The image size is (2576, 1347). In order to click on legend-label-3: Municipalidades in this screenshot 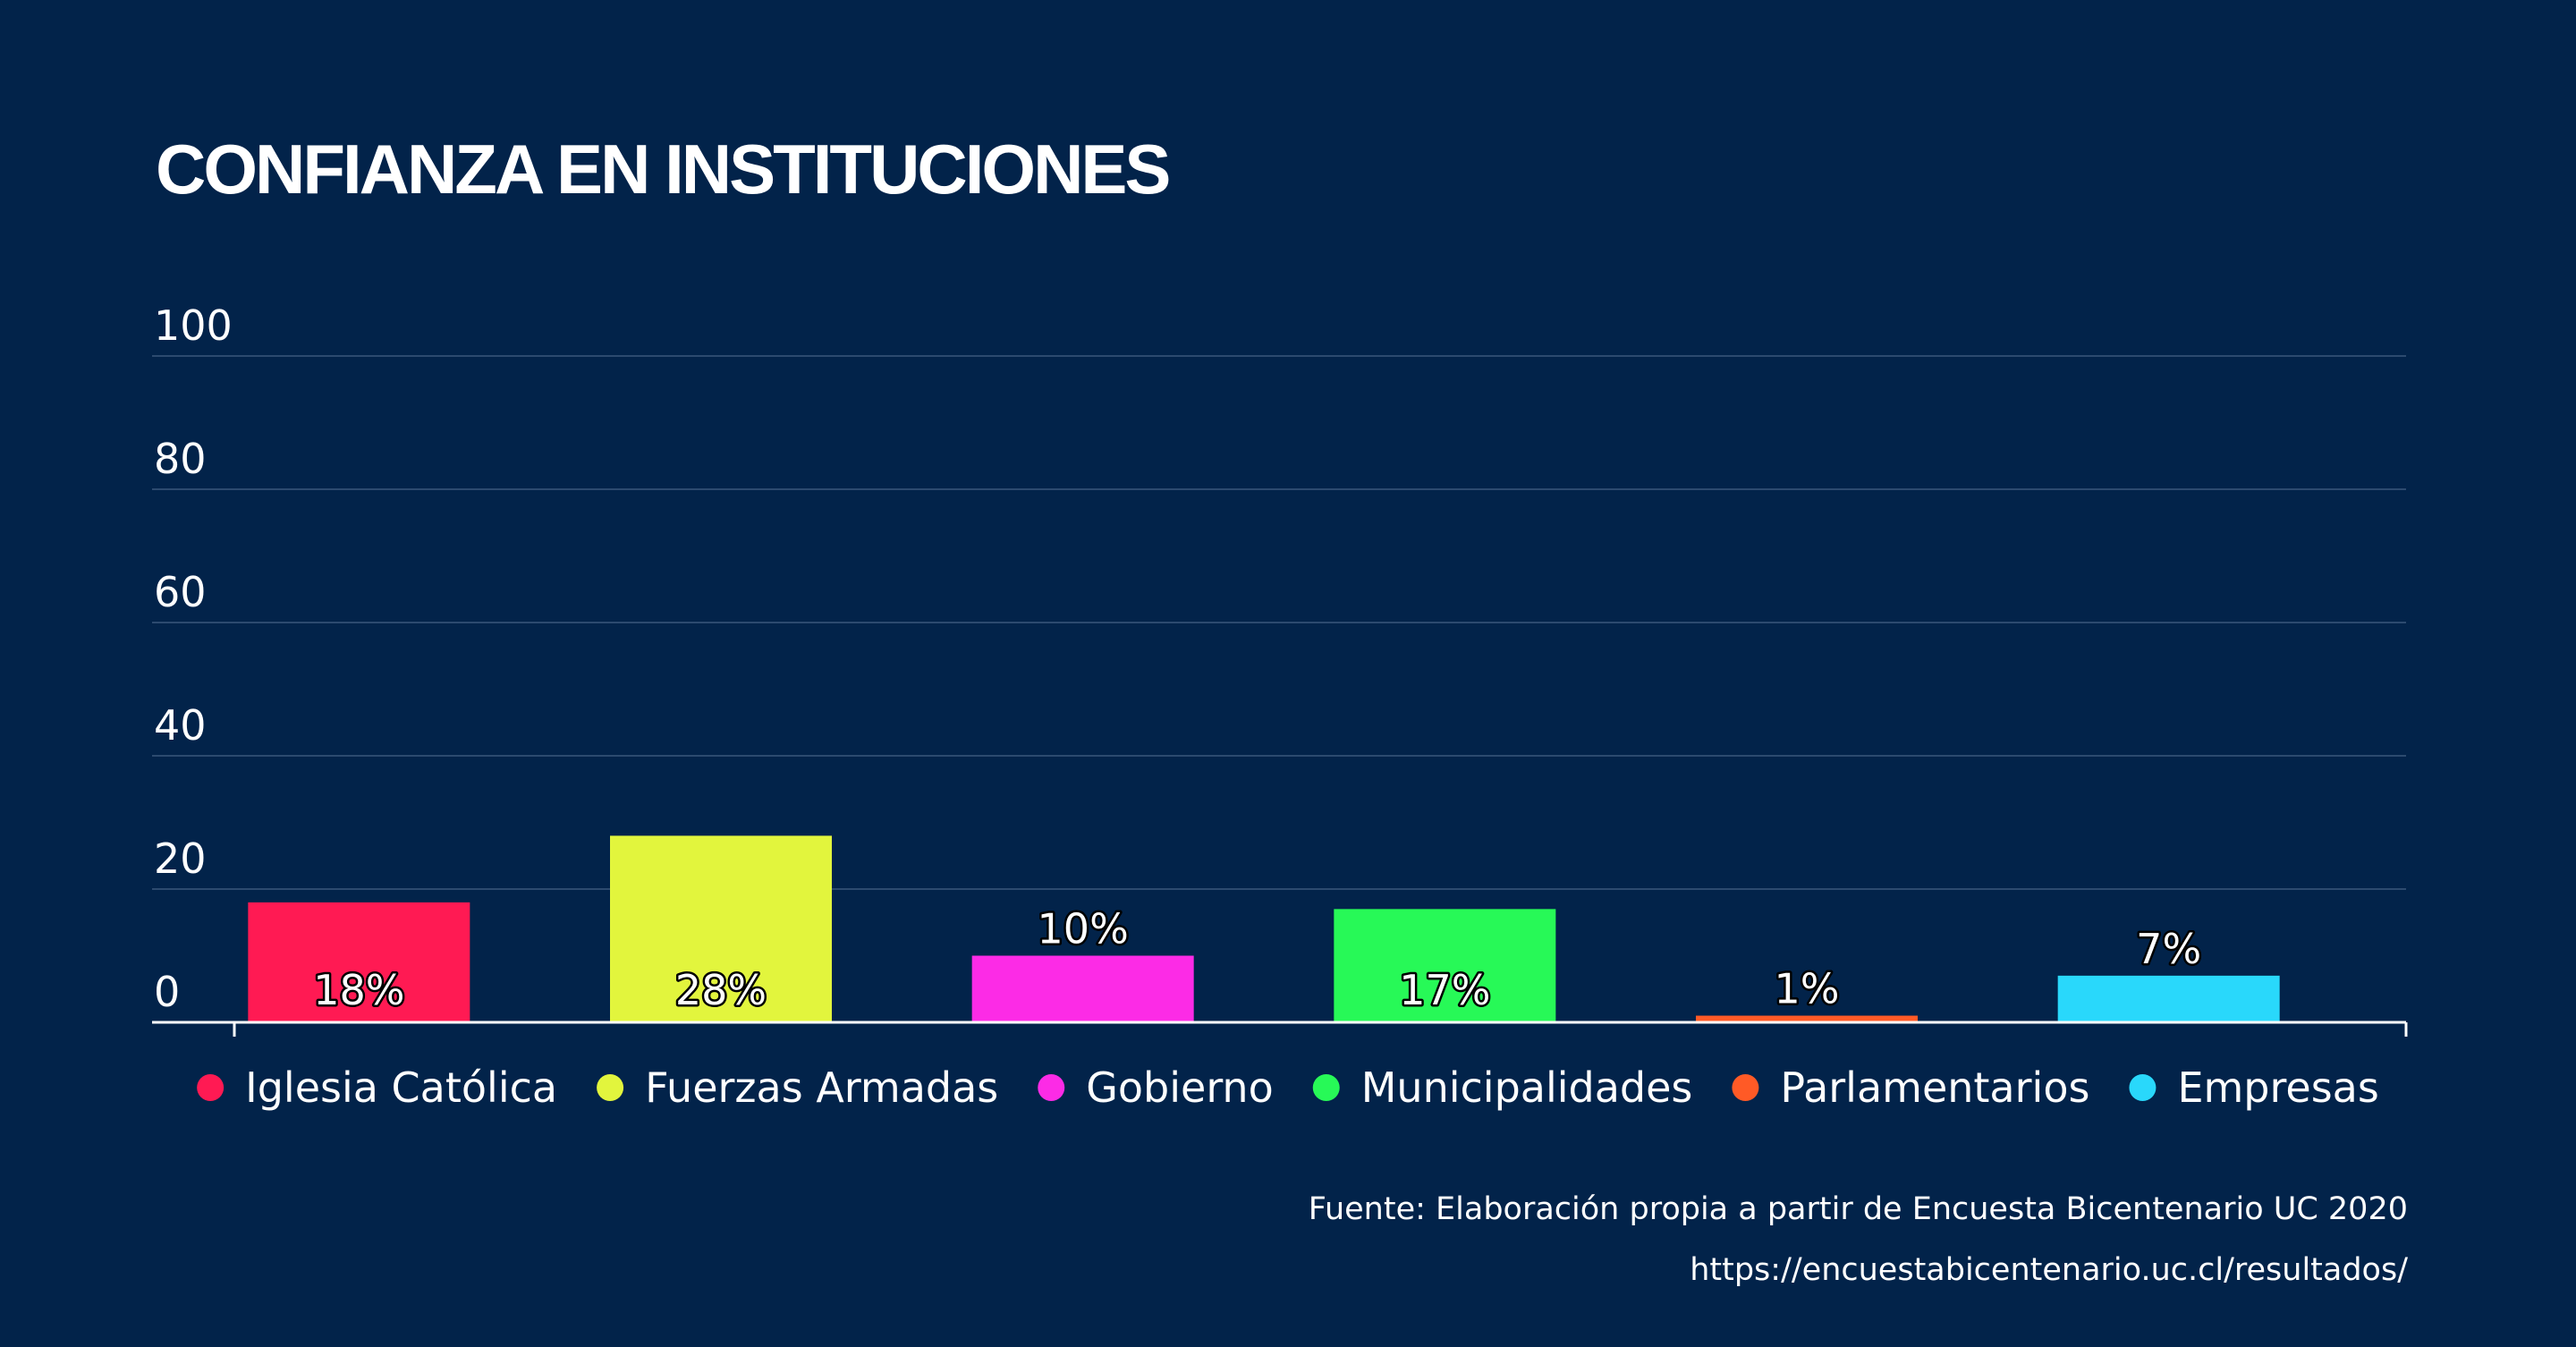, I will do `click(1527, 1087)`.